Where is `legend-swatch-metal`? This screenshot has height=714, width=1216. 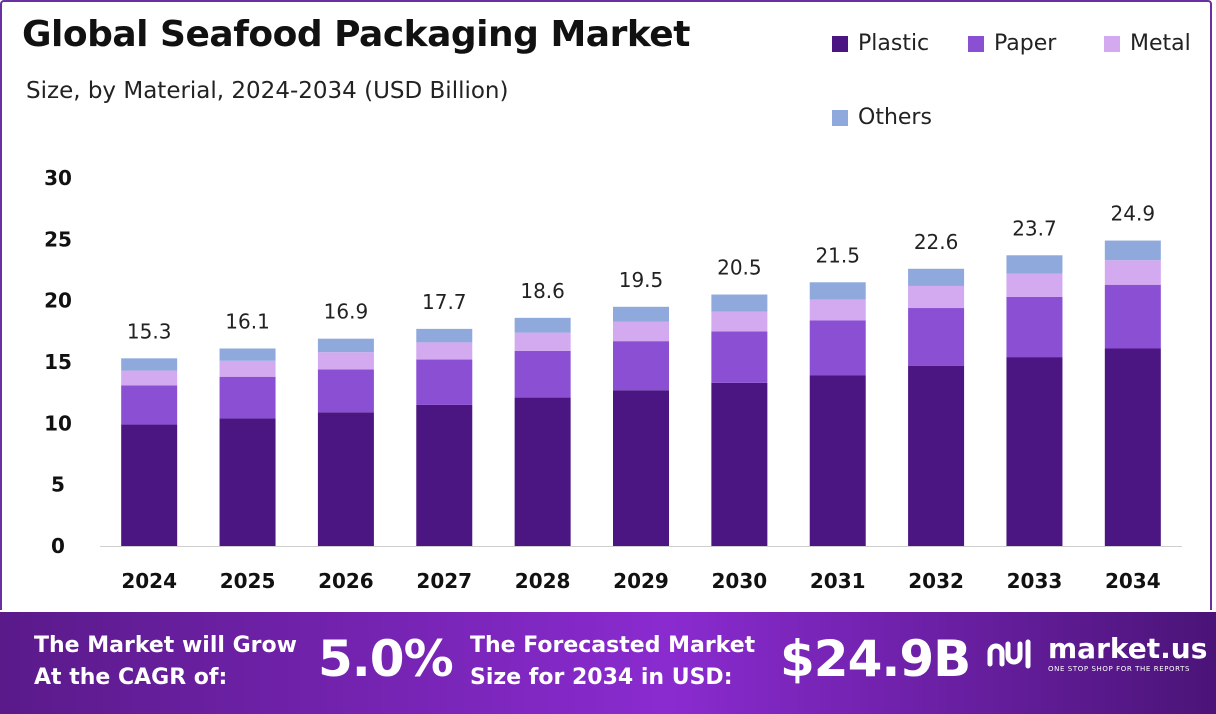 legend-swatch-metal is located at coordinates (1112, 43).